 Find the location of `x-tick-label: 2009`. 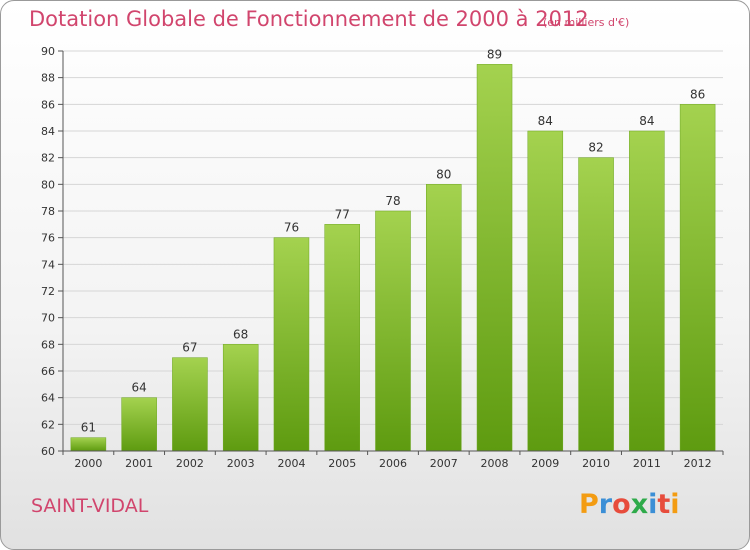

x-tick-label: 2009 is located at coordinates (545, 463).